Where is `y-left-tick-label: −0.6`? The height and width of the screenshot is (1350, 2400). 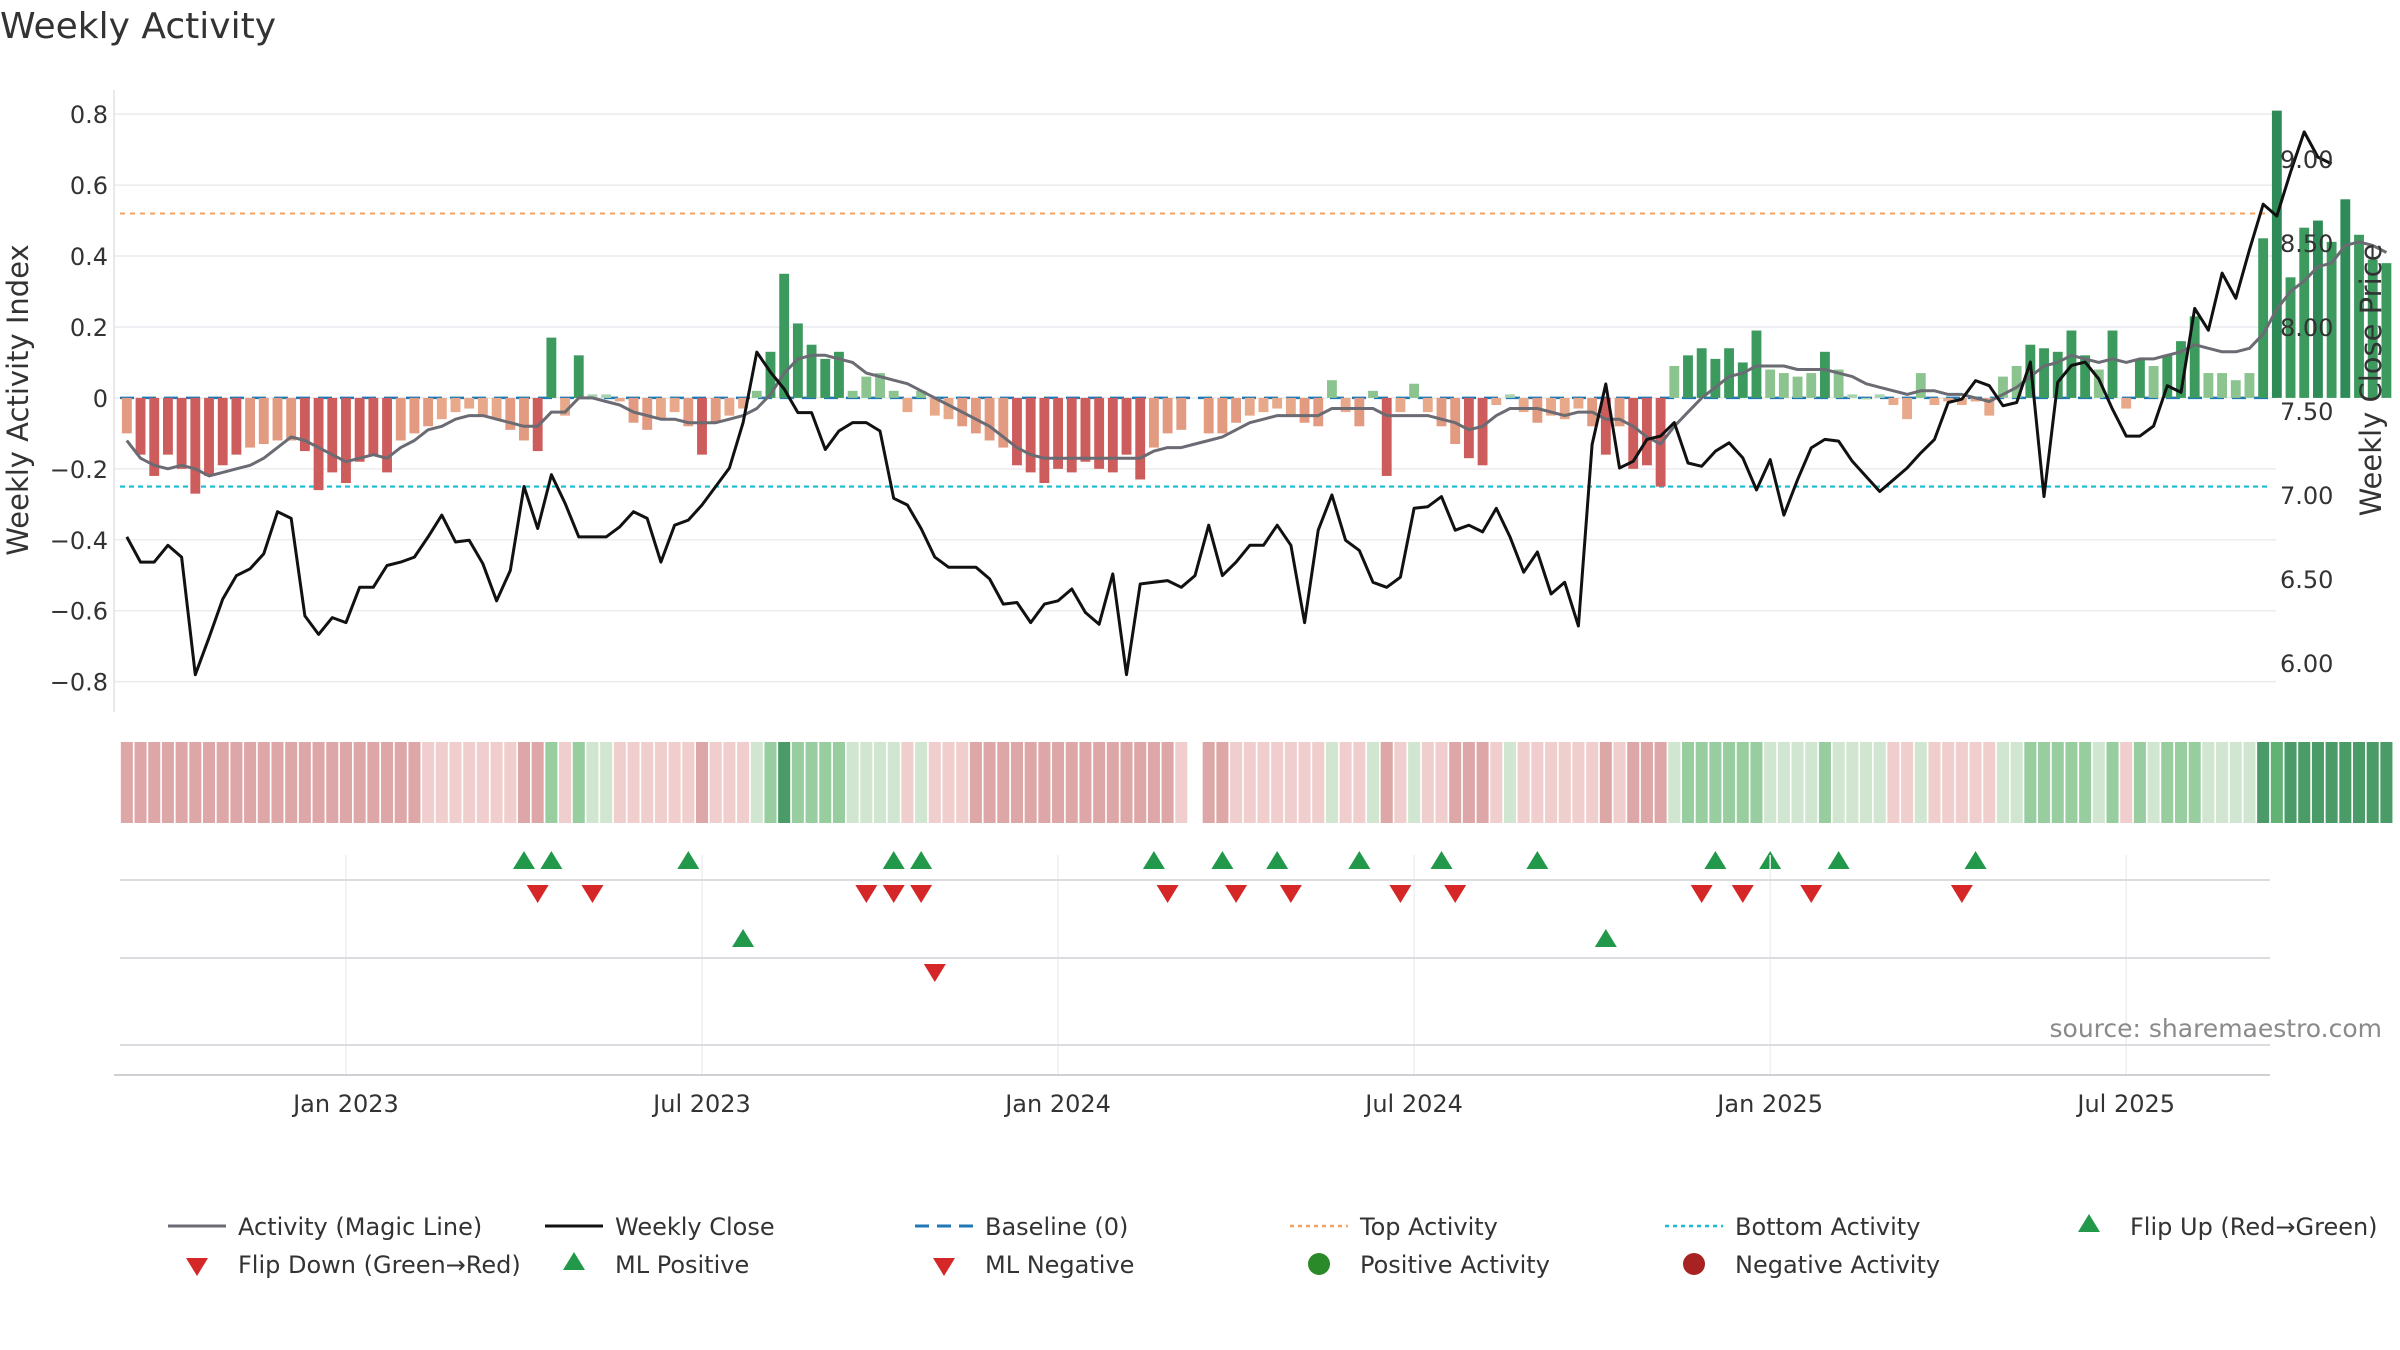
y-left-tick-label: −0.6 is located at coordinates (79, 612).